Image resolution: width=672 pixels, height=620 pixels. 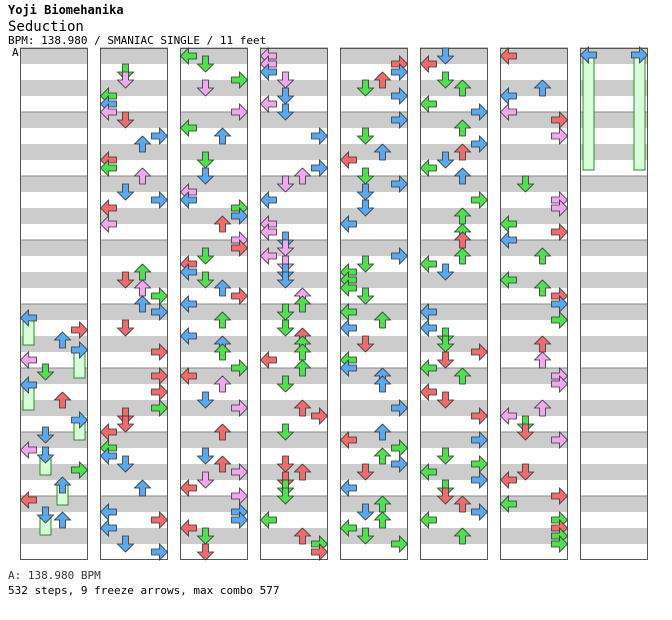 I want to click on freeze-arrow-body, so click(x=588, y=112).